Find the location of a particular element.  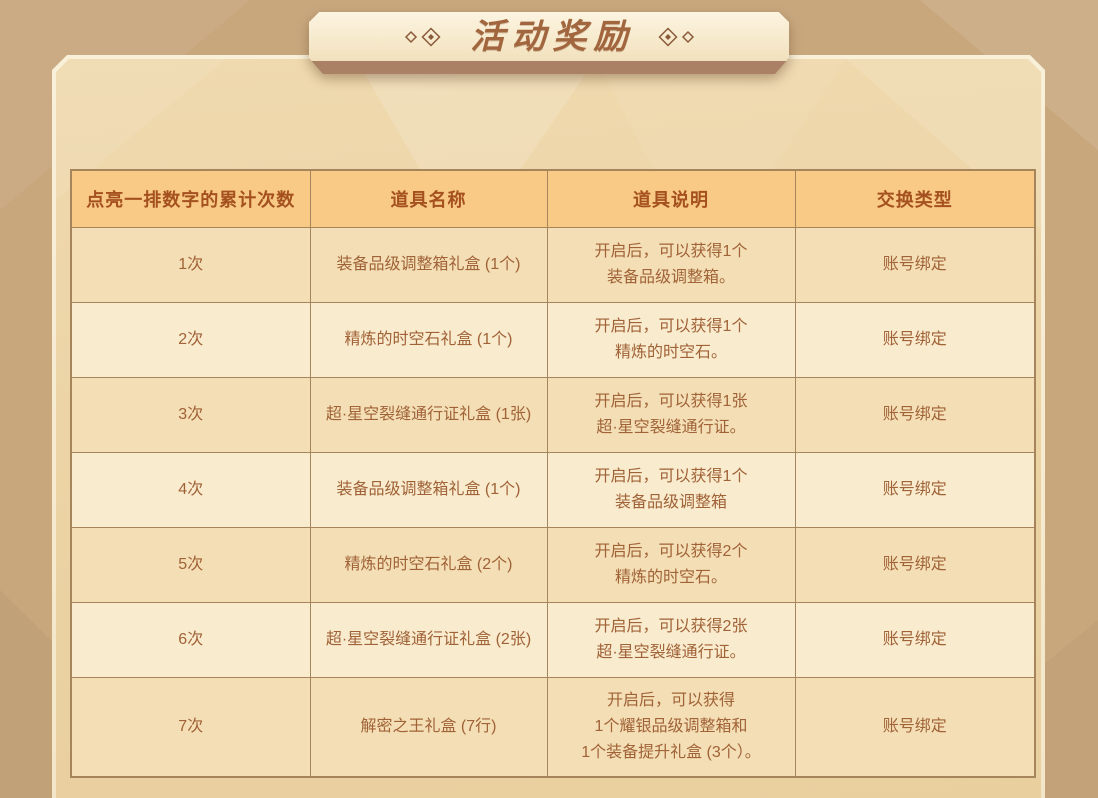

cell-item: 精炼的时空石礼盒 (2个) is located at coordinates (428, 564).